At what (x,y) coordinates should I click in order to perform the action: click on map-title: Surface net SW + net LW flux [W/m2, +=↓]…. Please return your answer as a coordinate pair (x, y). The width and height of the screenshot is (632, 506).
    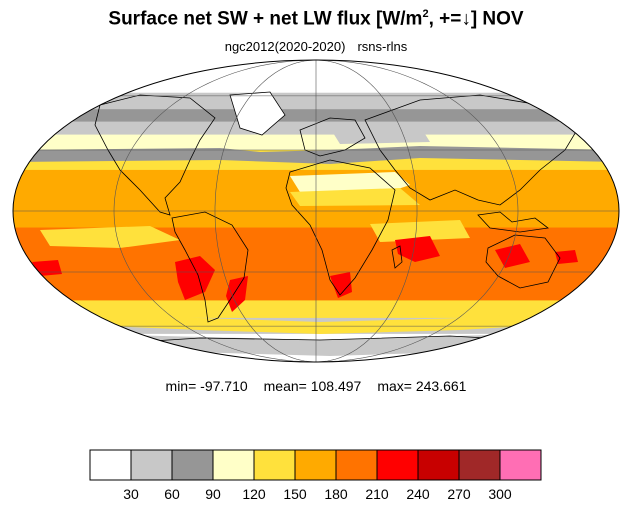
    Looking at the image, I should click on (316, 19).